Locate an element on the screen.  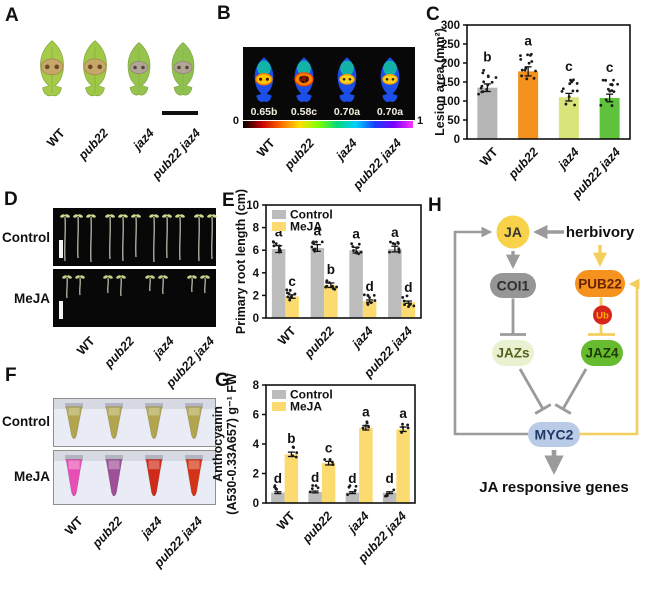
bar-E-jaz4-MeJA is located at coordinates (369, 309).